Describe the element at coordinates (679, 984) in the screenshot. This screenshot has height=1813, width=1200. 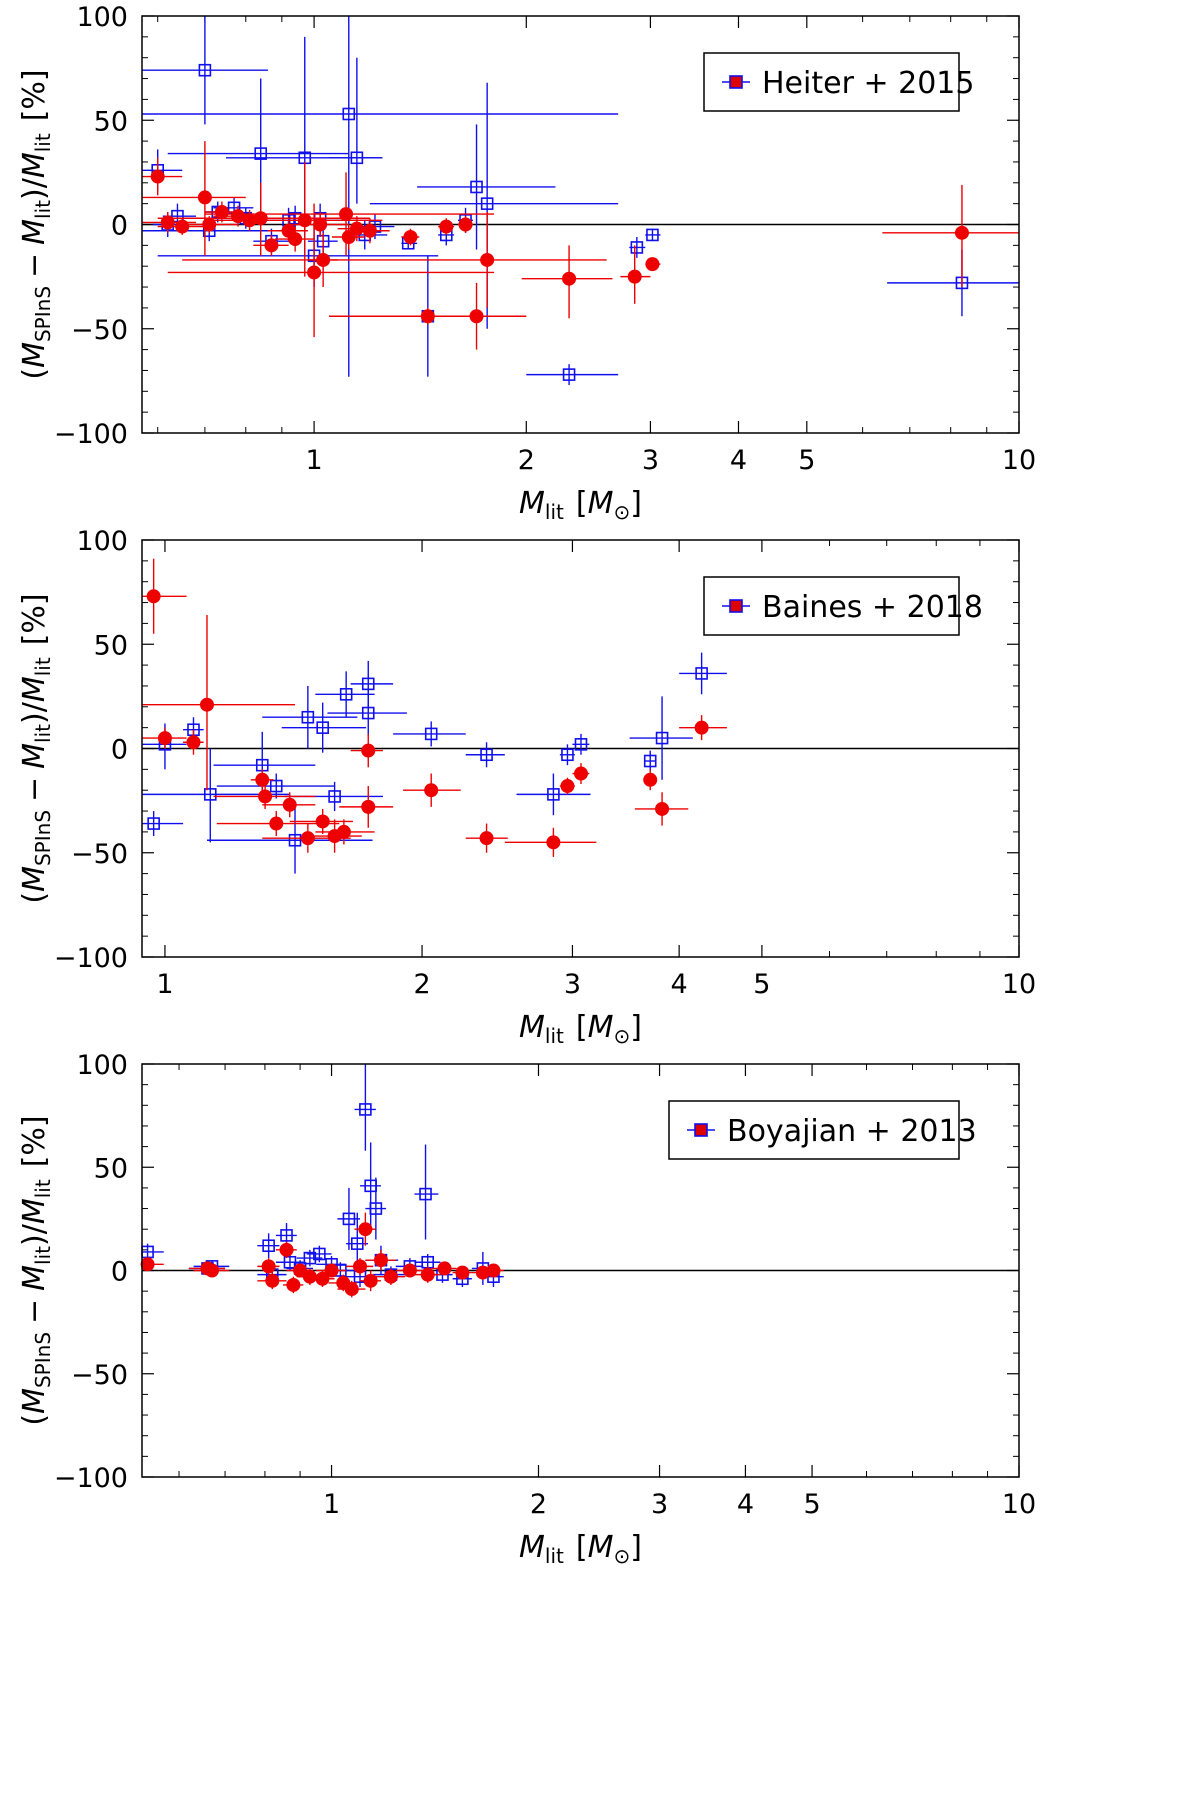
I see `x-tick-label: 4` at that location.